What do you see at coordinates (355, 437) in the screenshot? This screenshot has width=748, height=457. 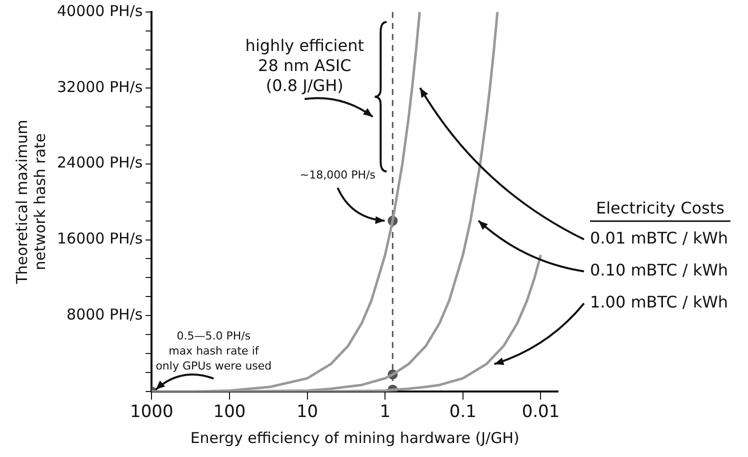 I see `x-axis-title: Energy efficiency of mining hardware (J/GH)` at bounding box center [355, 437].